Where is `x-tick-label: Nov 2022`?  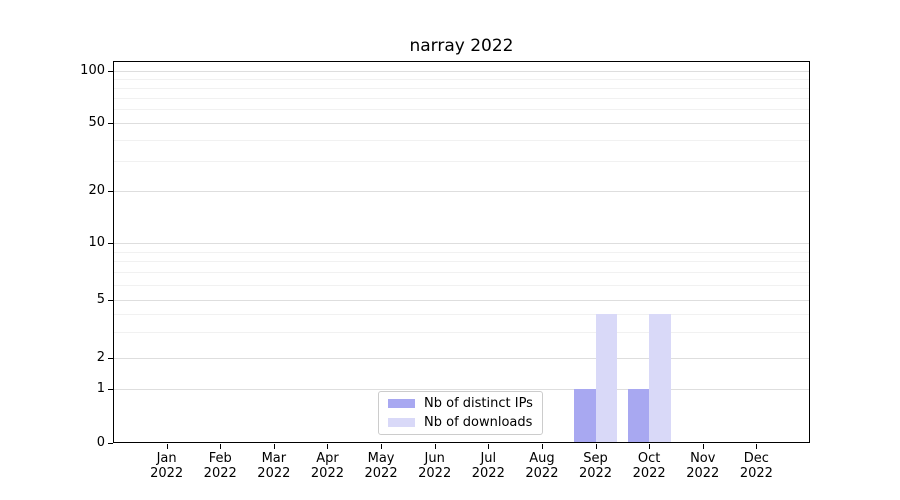
x-tick-label: Nov 2022 is located at coordinates (703, 466).